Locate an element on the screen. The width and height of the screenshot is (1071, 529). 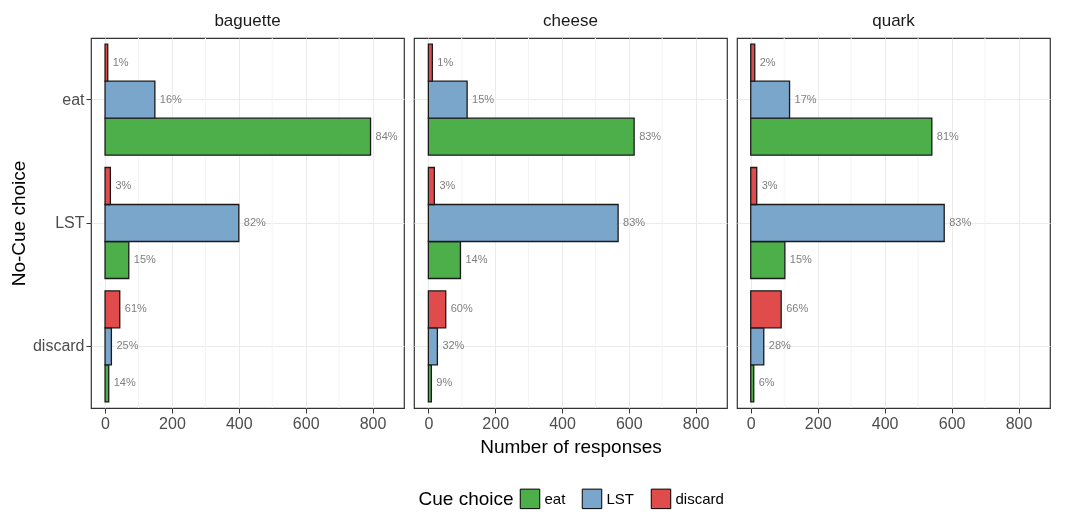
legend-label: eat is located at coordinates (555, 498).